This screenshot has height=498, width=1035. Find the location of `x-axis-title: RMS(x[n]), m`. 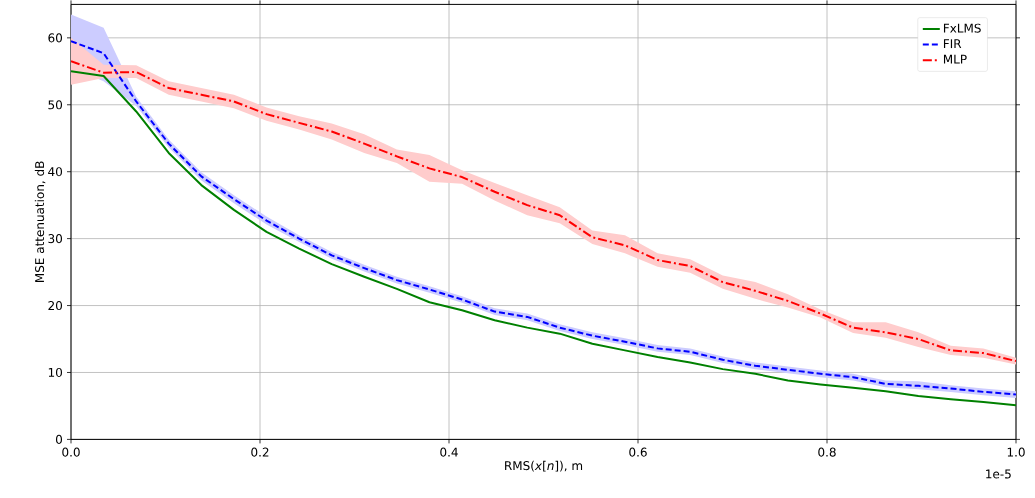

x-axis-title: RMS(x[n]), m is located at coordinates (544, 466).